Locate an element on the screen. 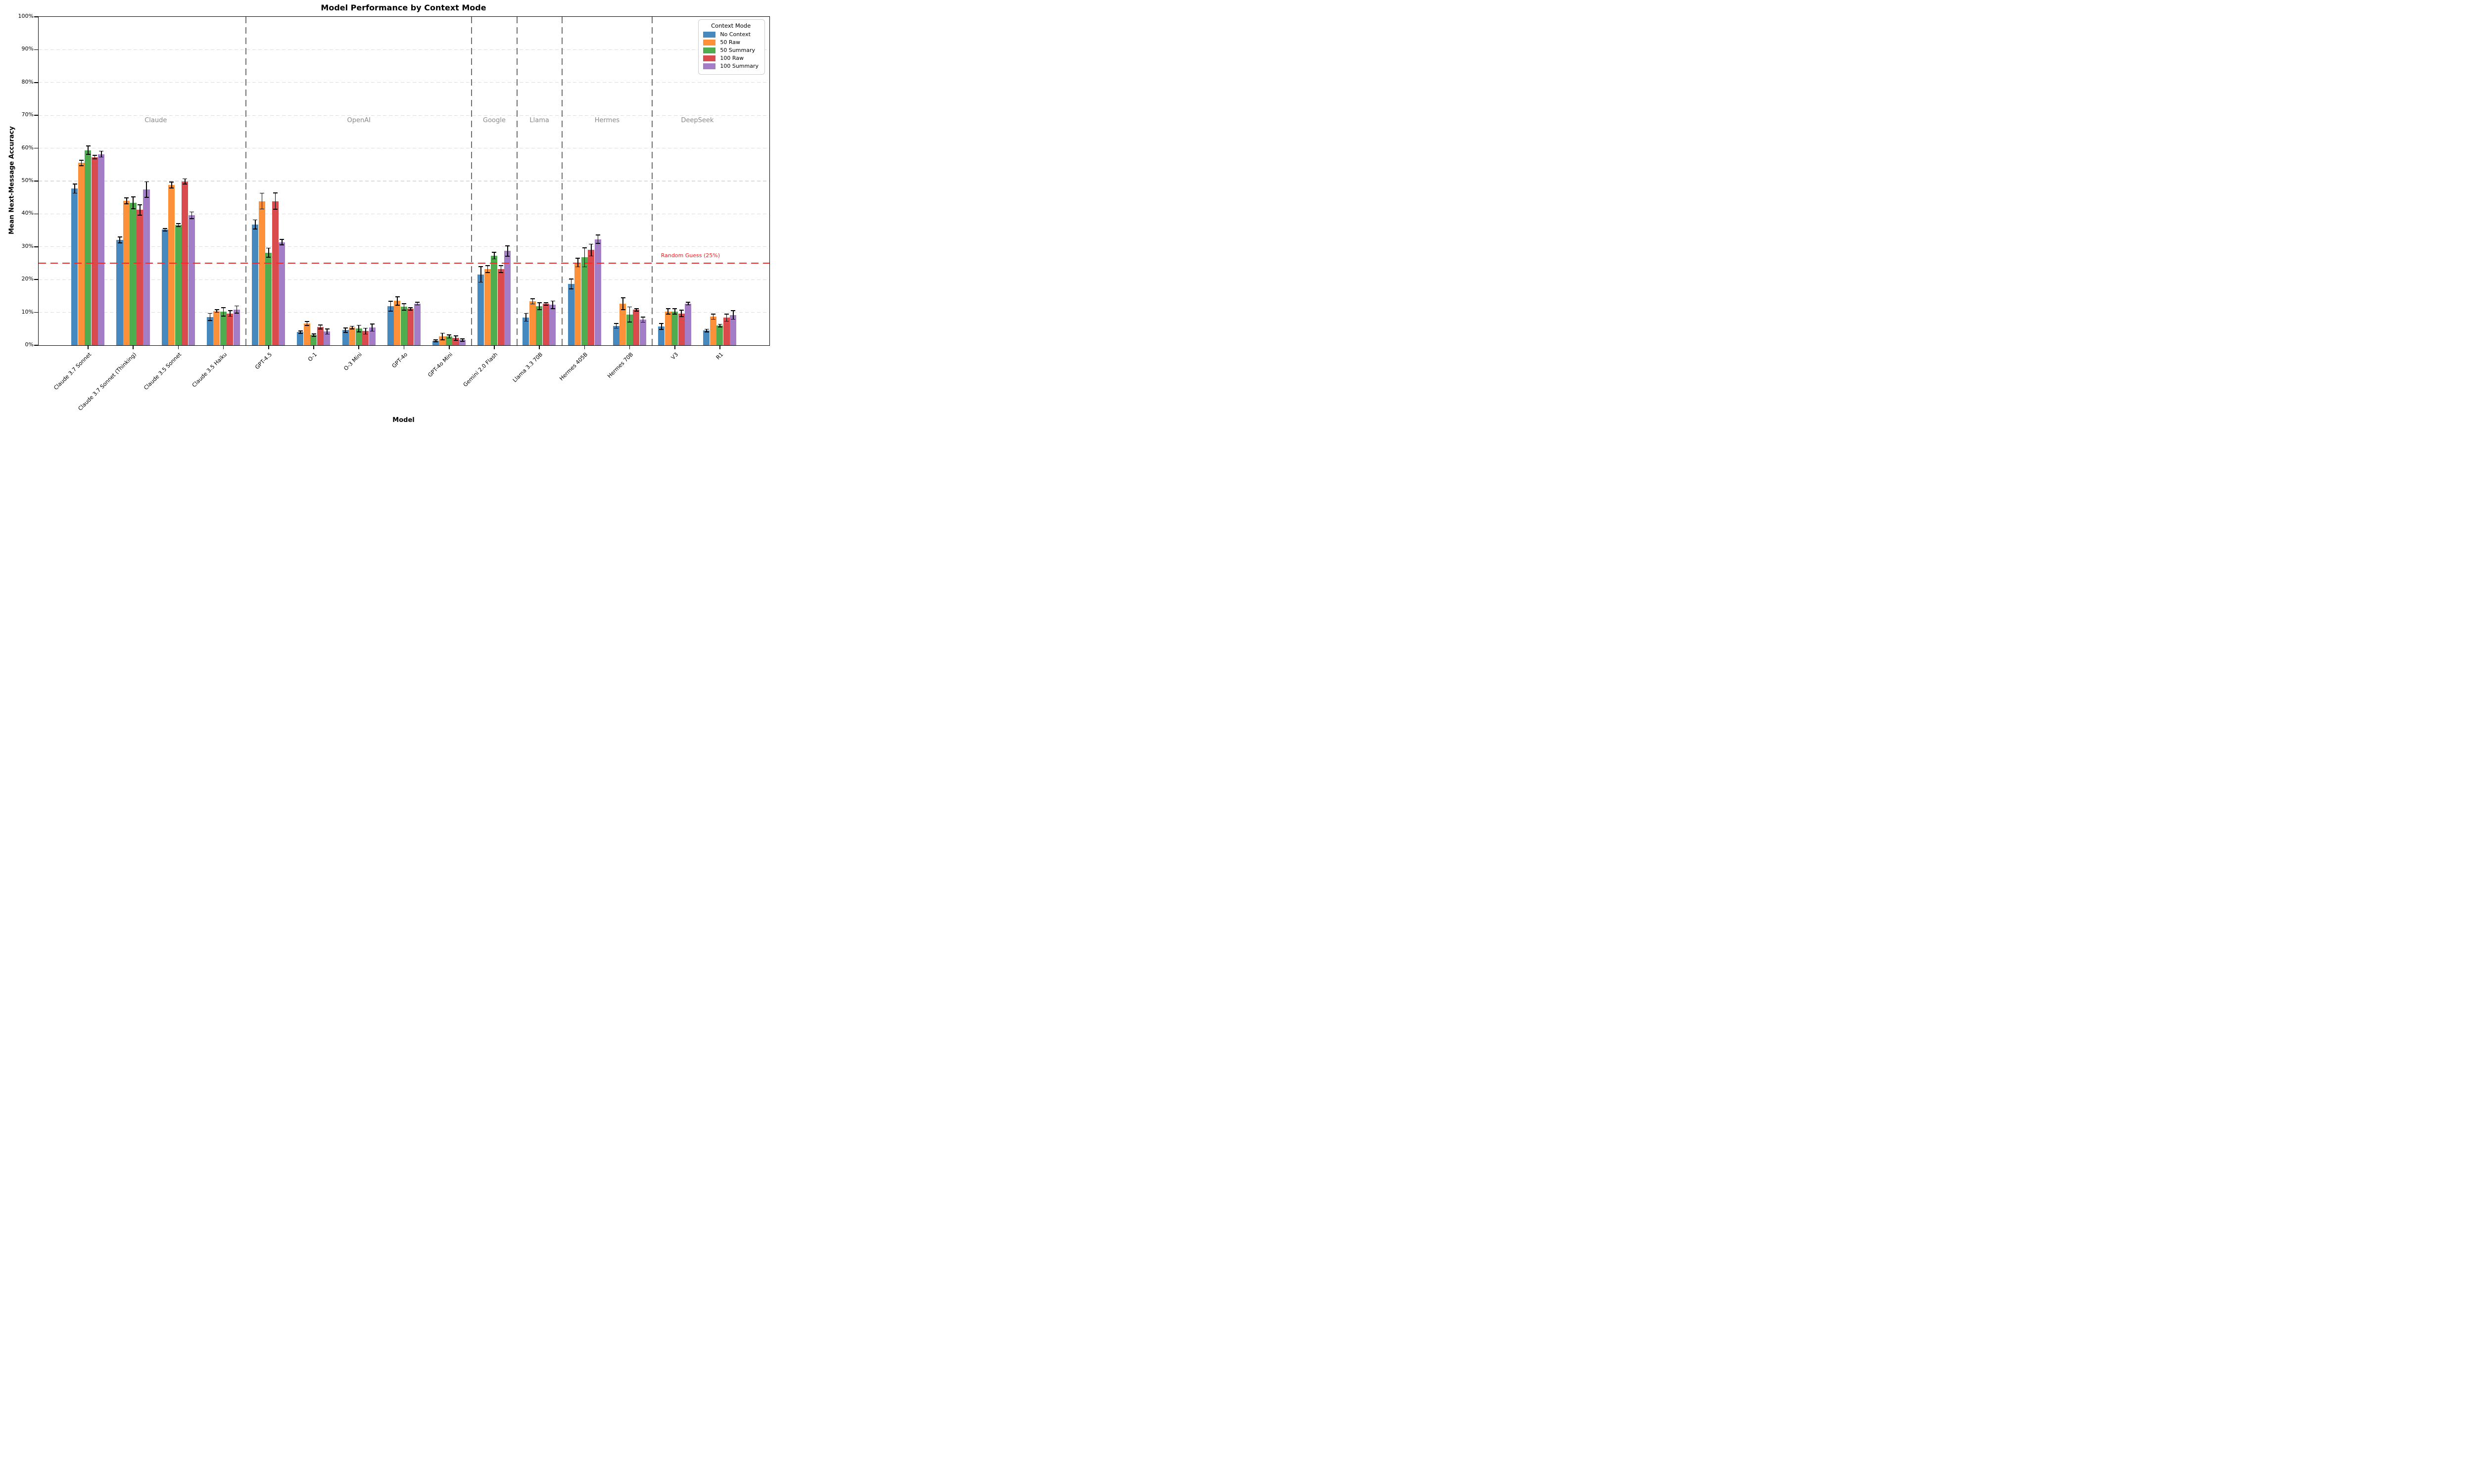 Image resolution: width=2474 pixels, height=1484 pixels. y-tick-label: 0% is located at coordinates (30, 344).